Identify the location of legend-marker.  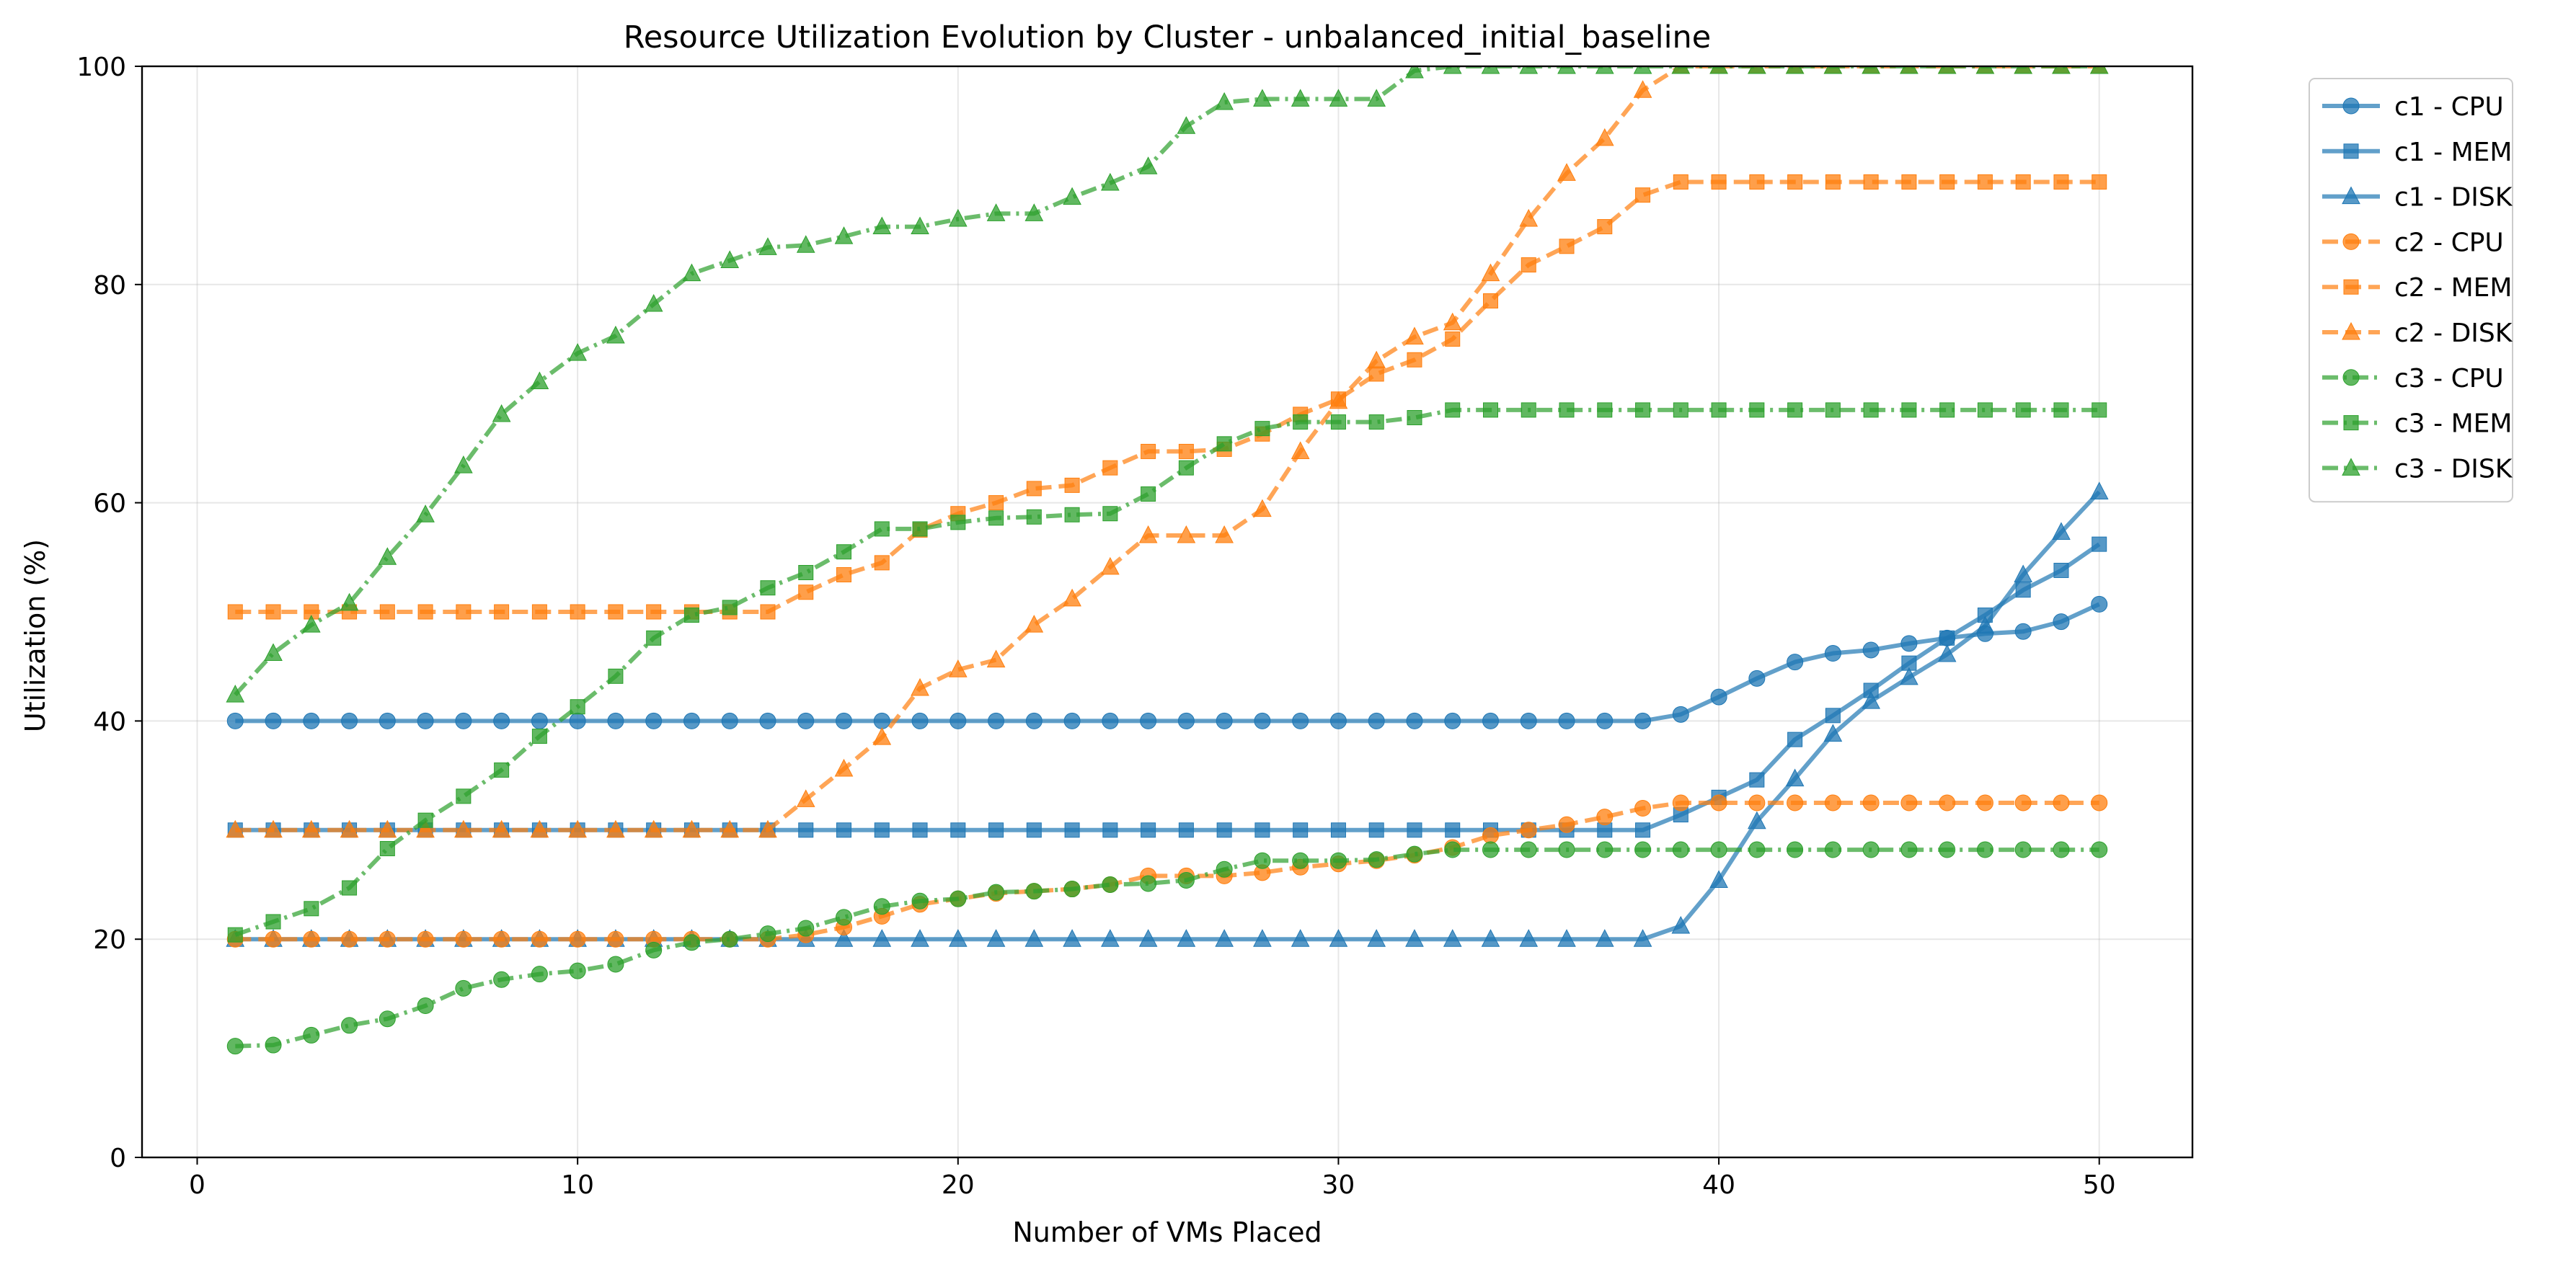
(2351, 195).